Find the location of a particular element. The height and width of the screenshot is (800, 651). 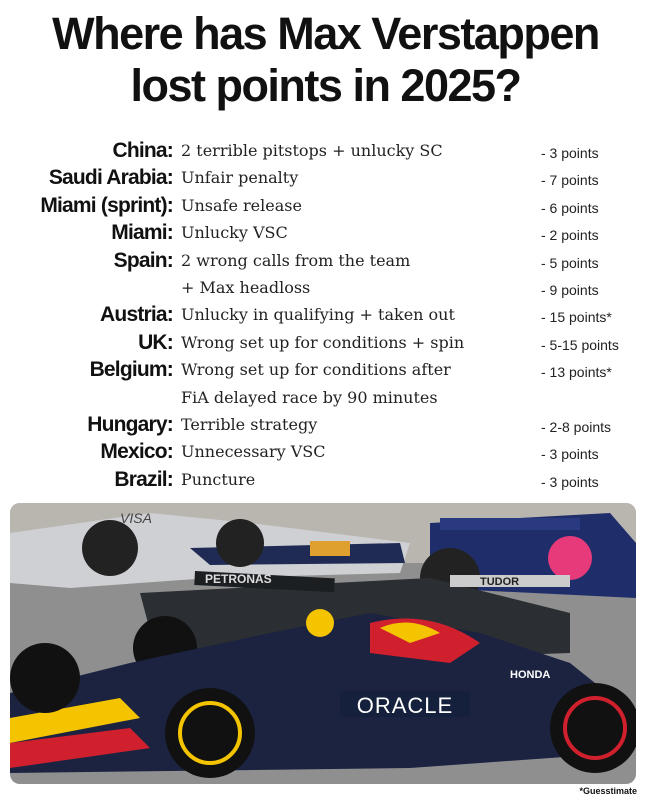

points-lost: - 15 points* is located at coordinates (576, 317).